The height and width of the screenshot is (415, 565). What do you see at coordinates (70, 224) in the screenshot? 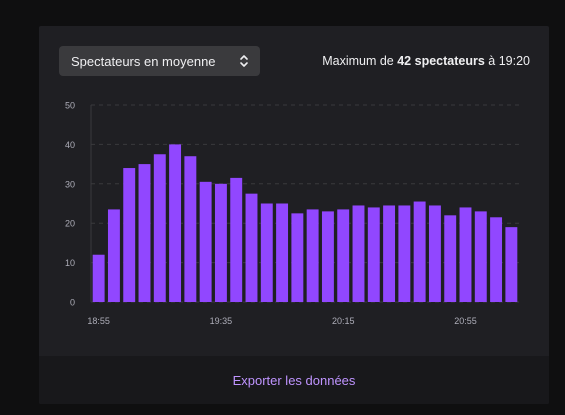
I see `y-tick-label: 20` at bounding box center [70, 224].